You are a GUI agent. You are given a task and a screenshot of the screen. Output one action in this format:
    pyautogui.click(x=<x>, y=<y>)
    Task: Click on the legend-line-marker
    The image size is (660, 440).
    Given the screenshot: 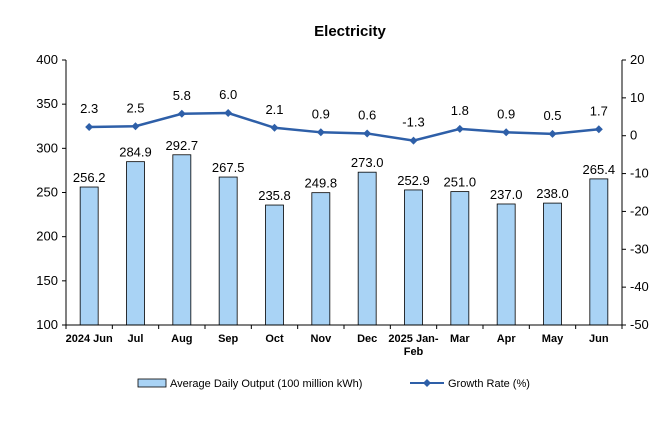 What is the action you would take?
    pyautogui.click(x=427, y=383)
    